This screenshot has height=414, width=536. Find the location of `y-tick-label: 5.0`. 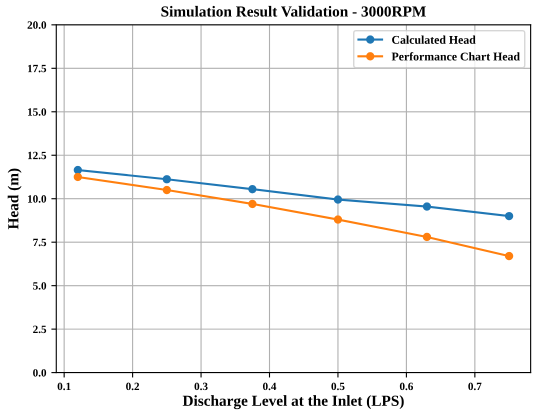

y-tick-label: 5.0 is located at coordinates (39, 286).